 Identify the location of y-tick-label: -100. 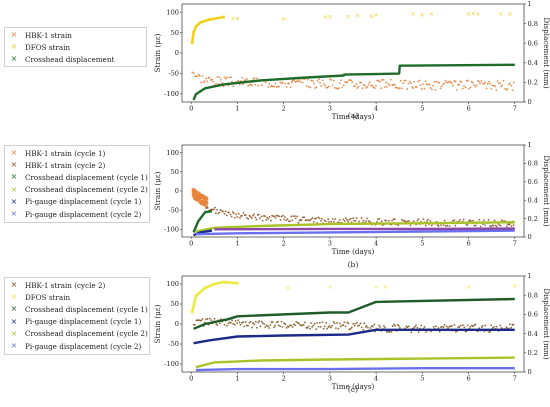
(171, 230).